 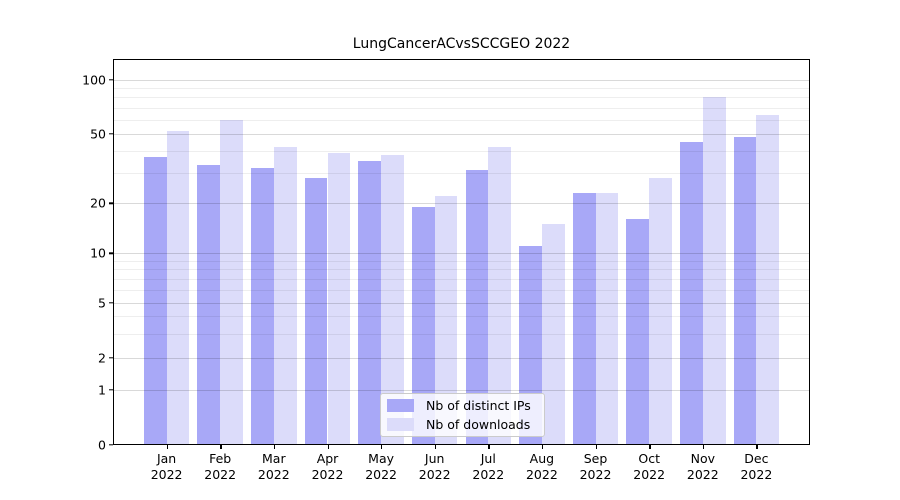 I want to click on x-tick-label: Mar 2022, so click(x=274, y=467).